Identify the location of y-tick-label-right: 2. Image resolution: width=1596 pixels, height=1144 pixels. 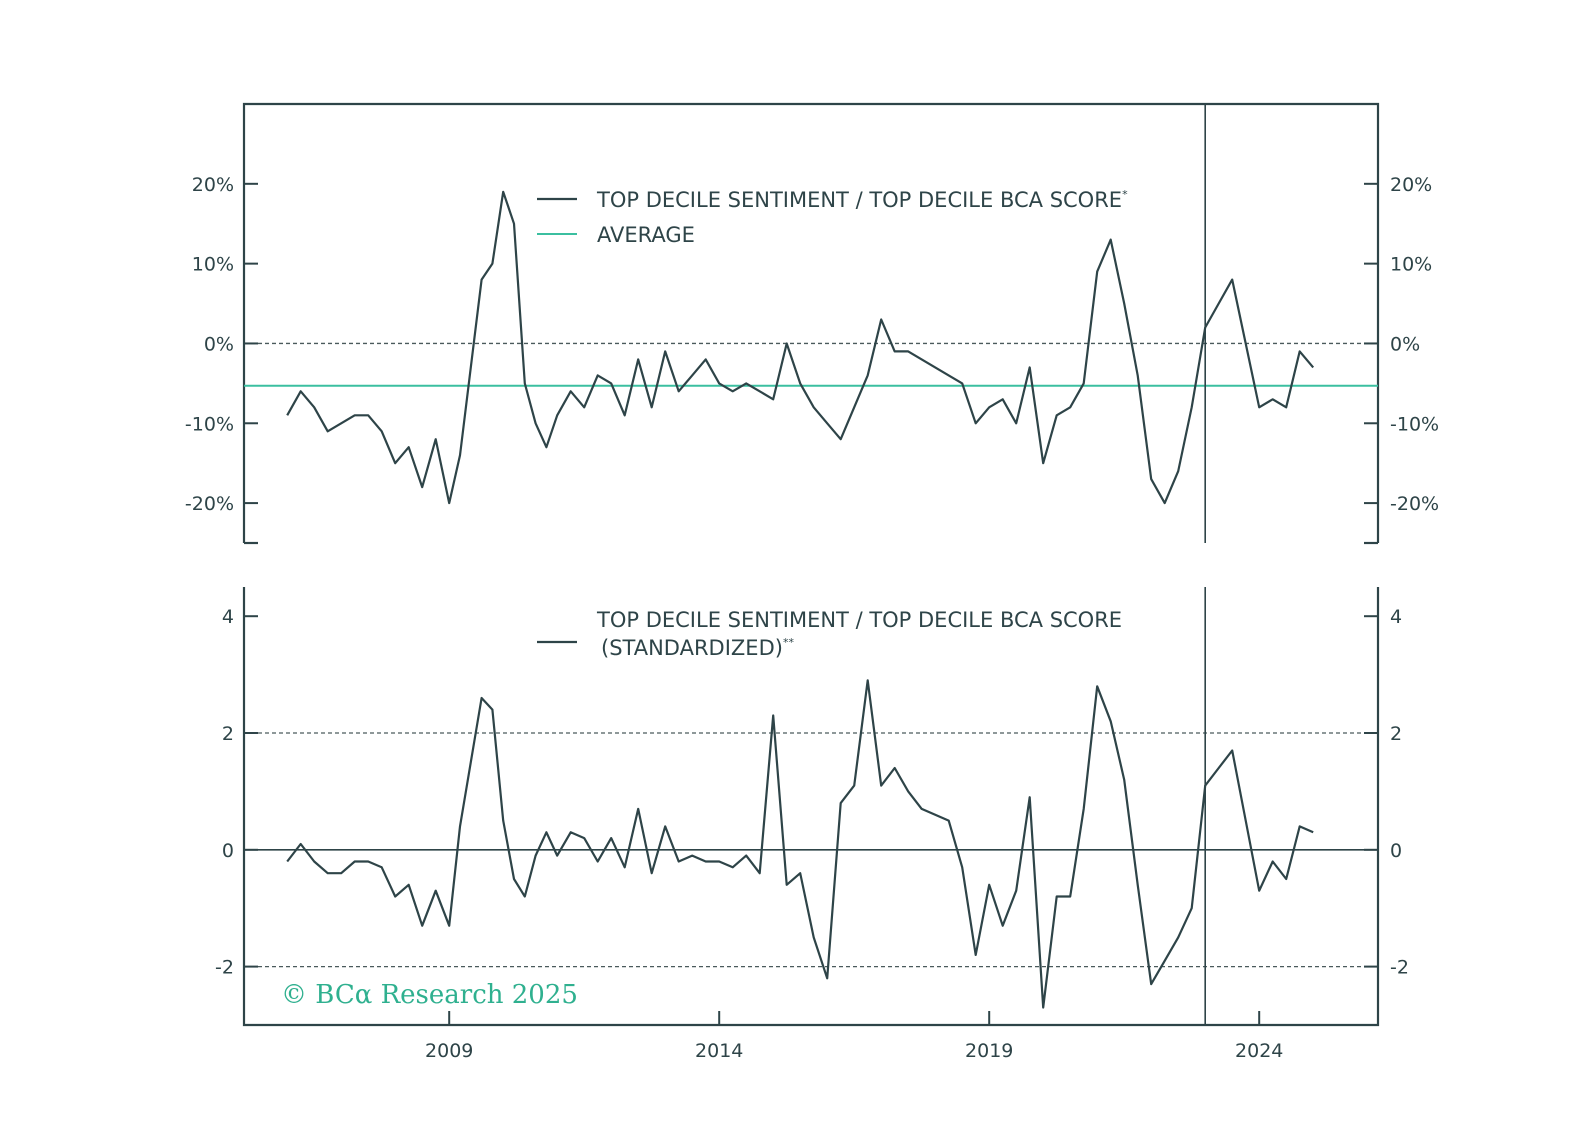
(1396, 734).